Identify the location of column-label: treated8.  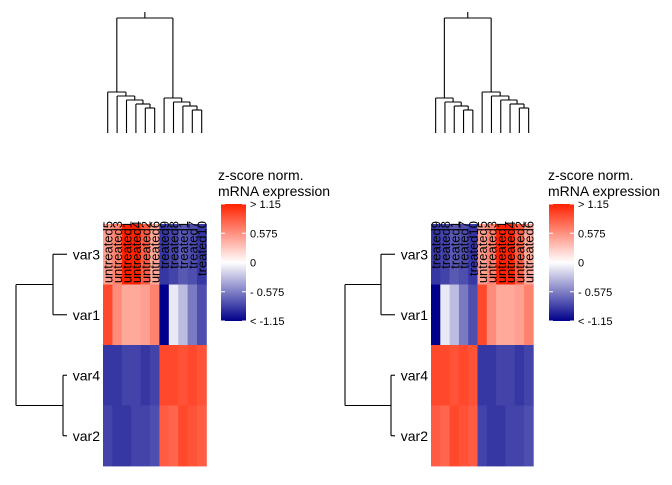
(445, 245).